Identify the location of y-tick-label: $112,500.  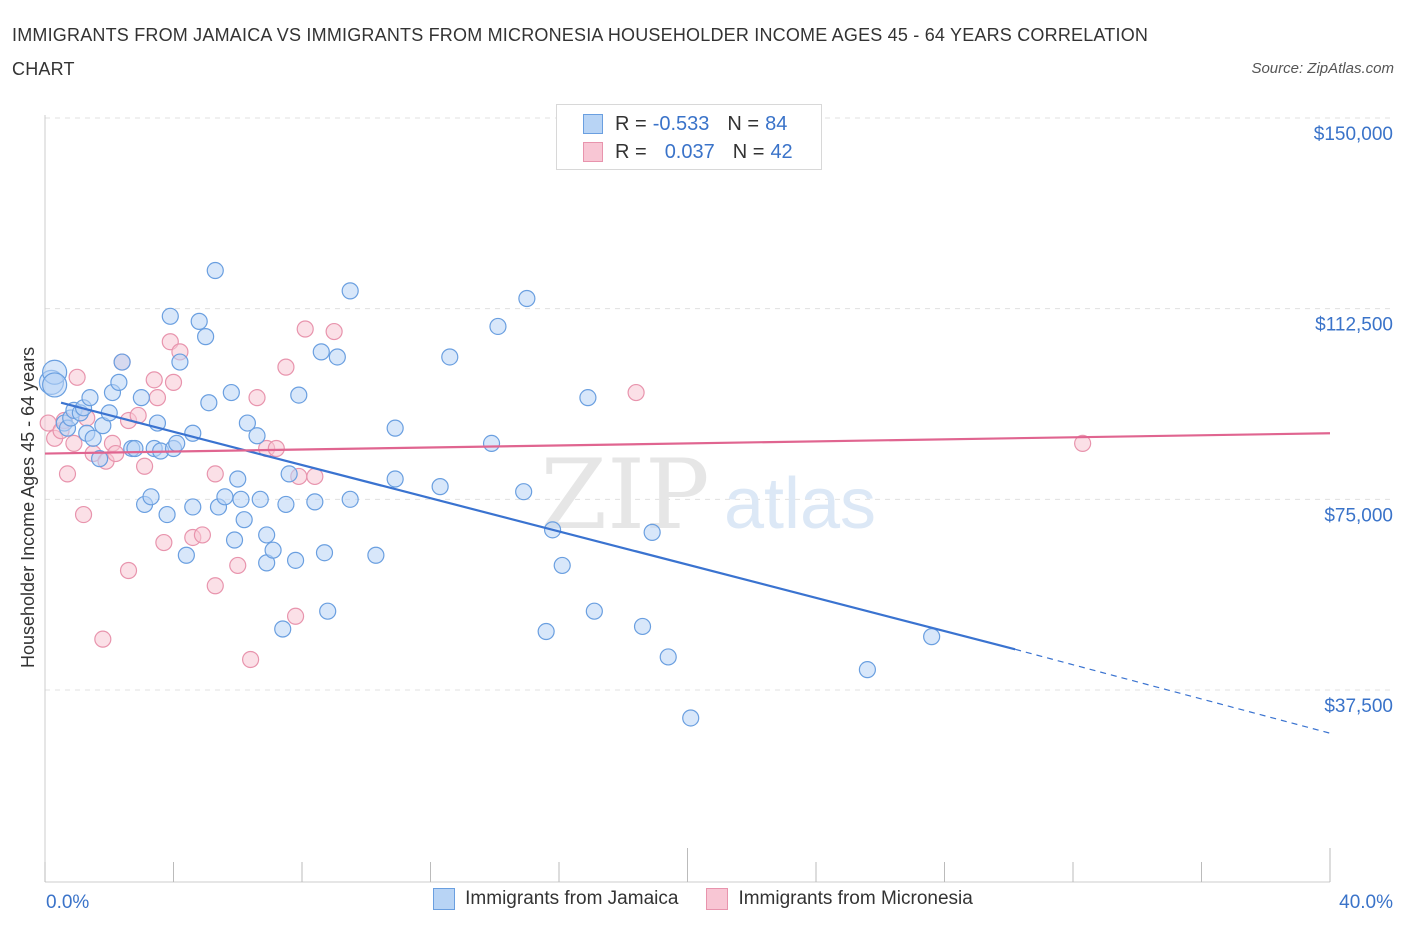
(1354, 325).